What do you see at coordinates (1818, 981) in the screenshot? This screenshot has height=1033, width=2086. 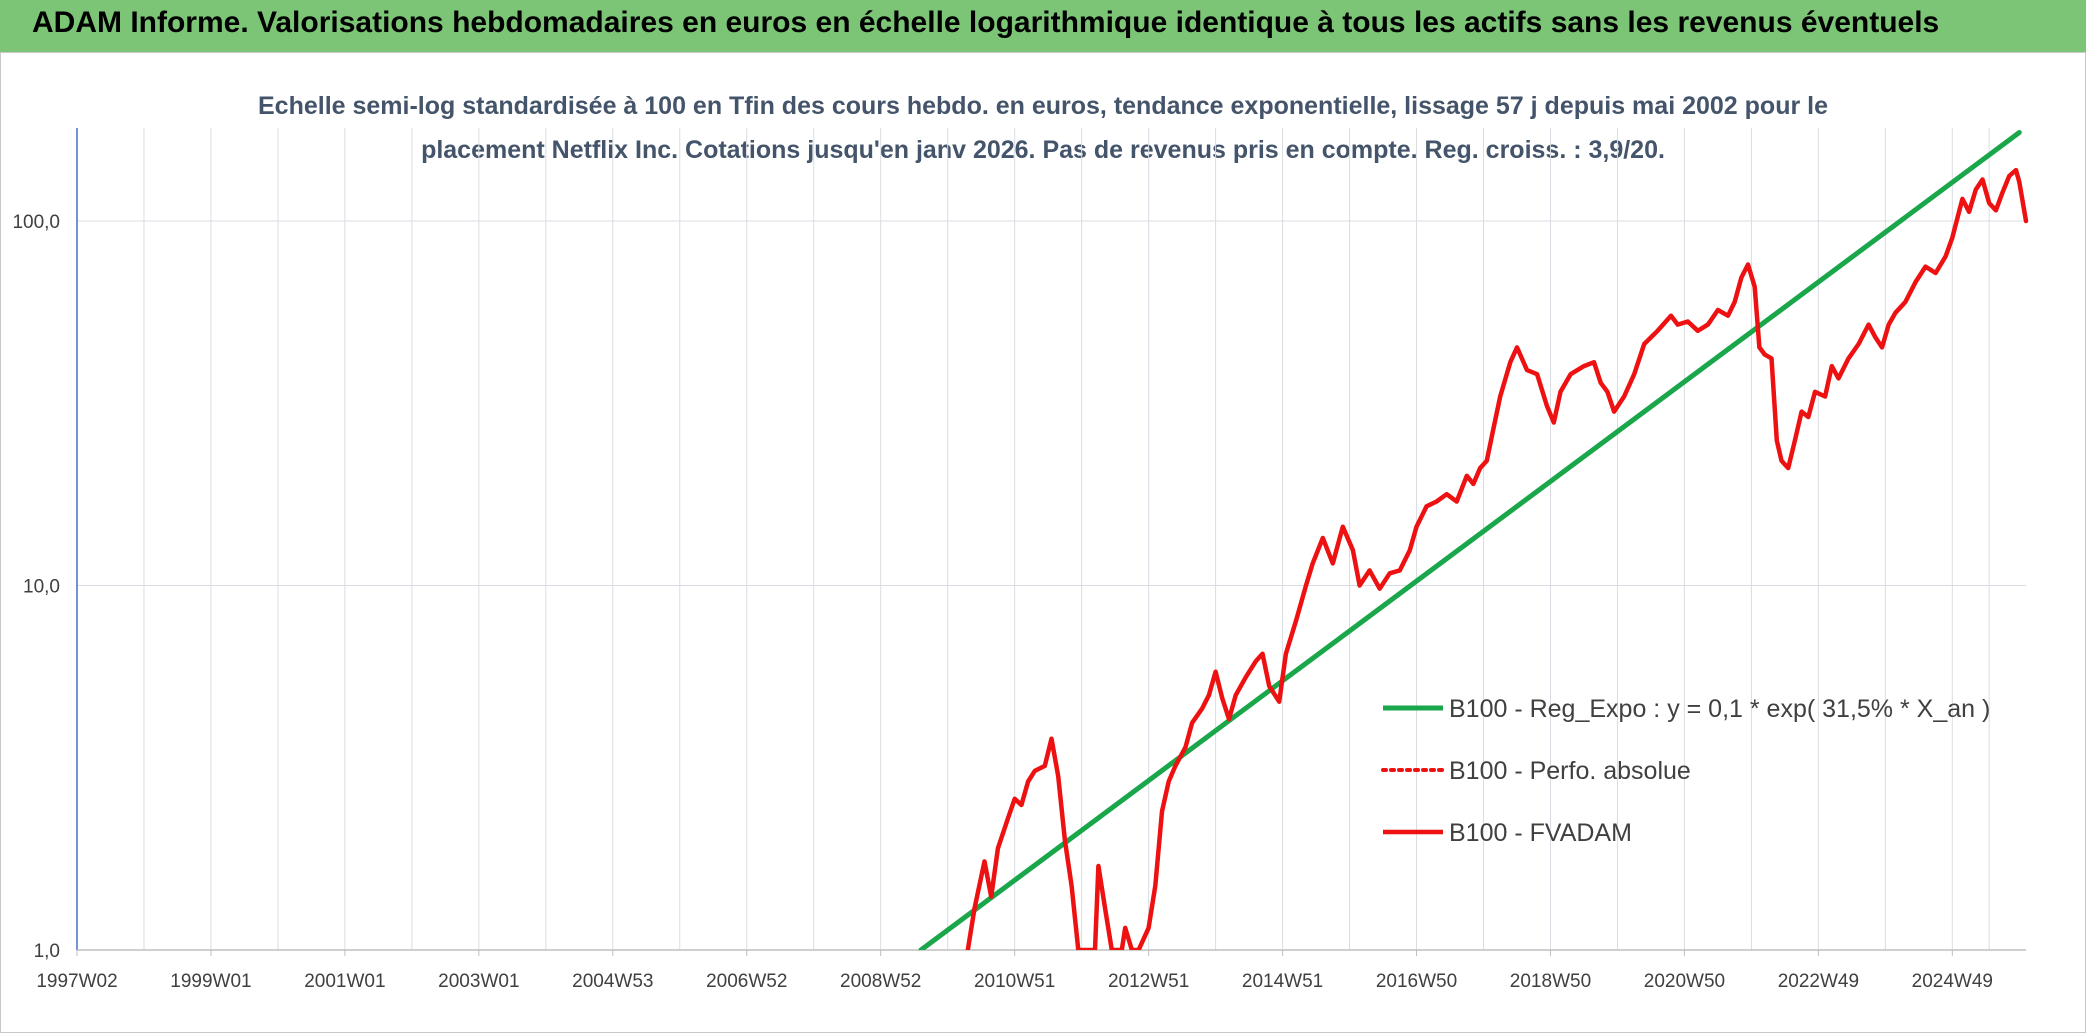 I see `x-tick-label: 2022W49` at bounding box center [1818, 981].